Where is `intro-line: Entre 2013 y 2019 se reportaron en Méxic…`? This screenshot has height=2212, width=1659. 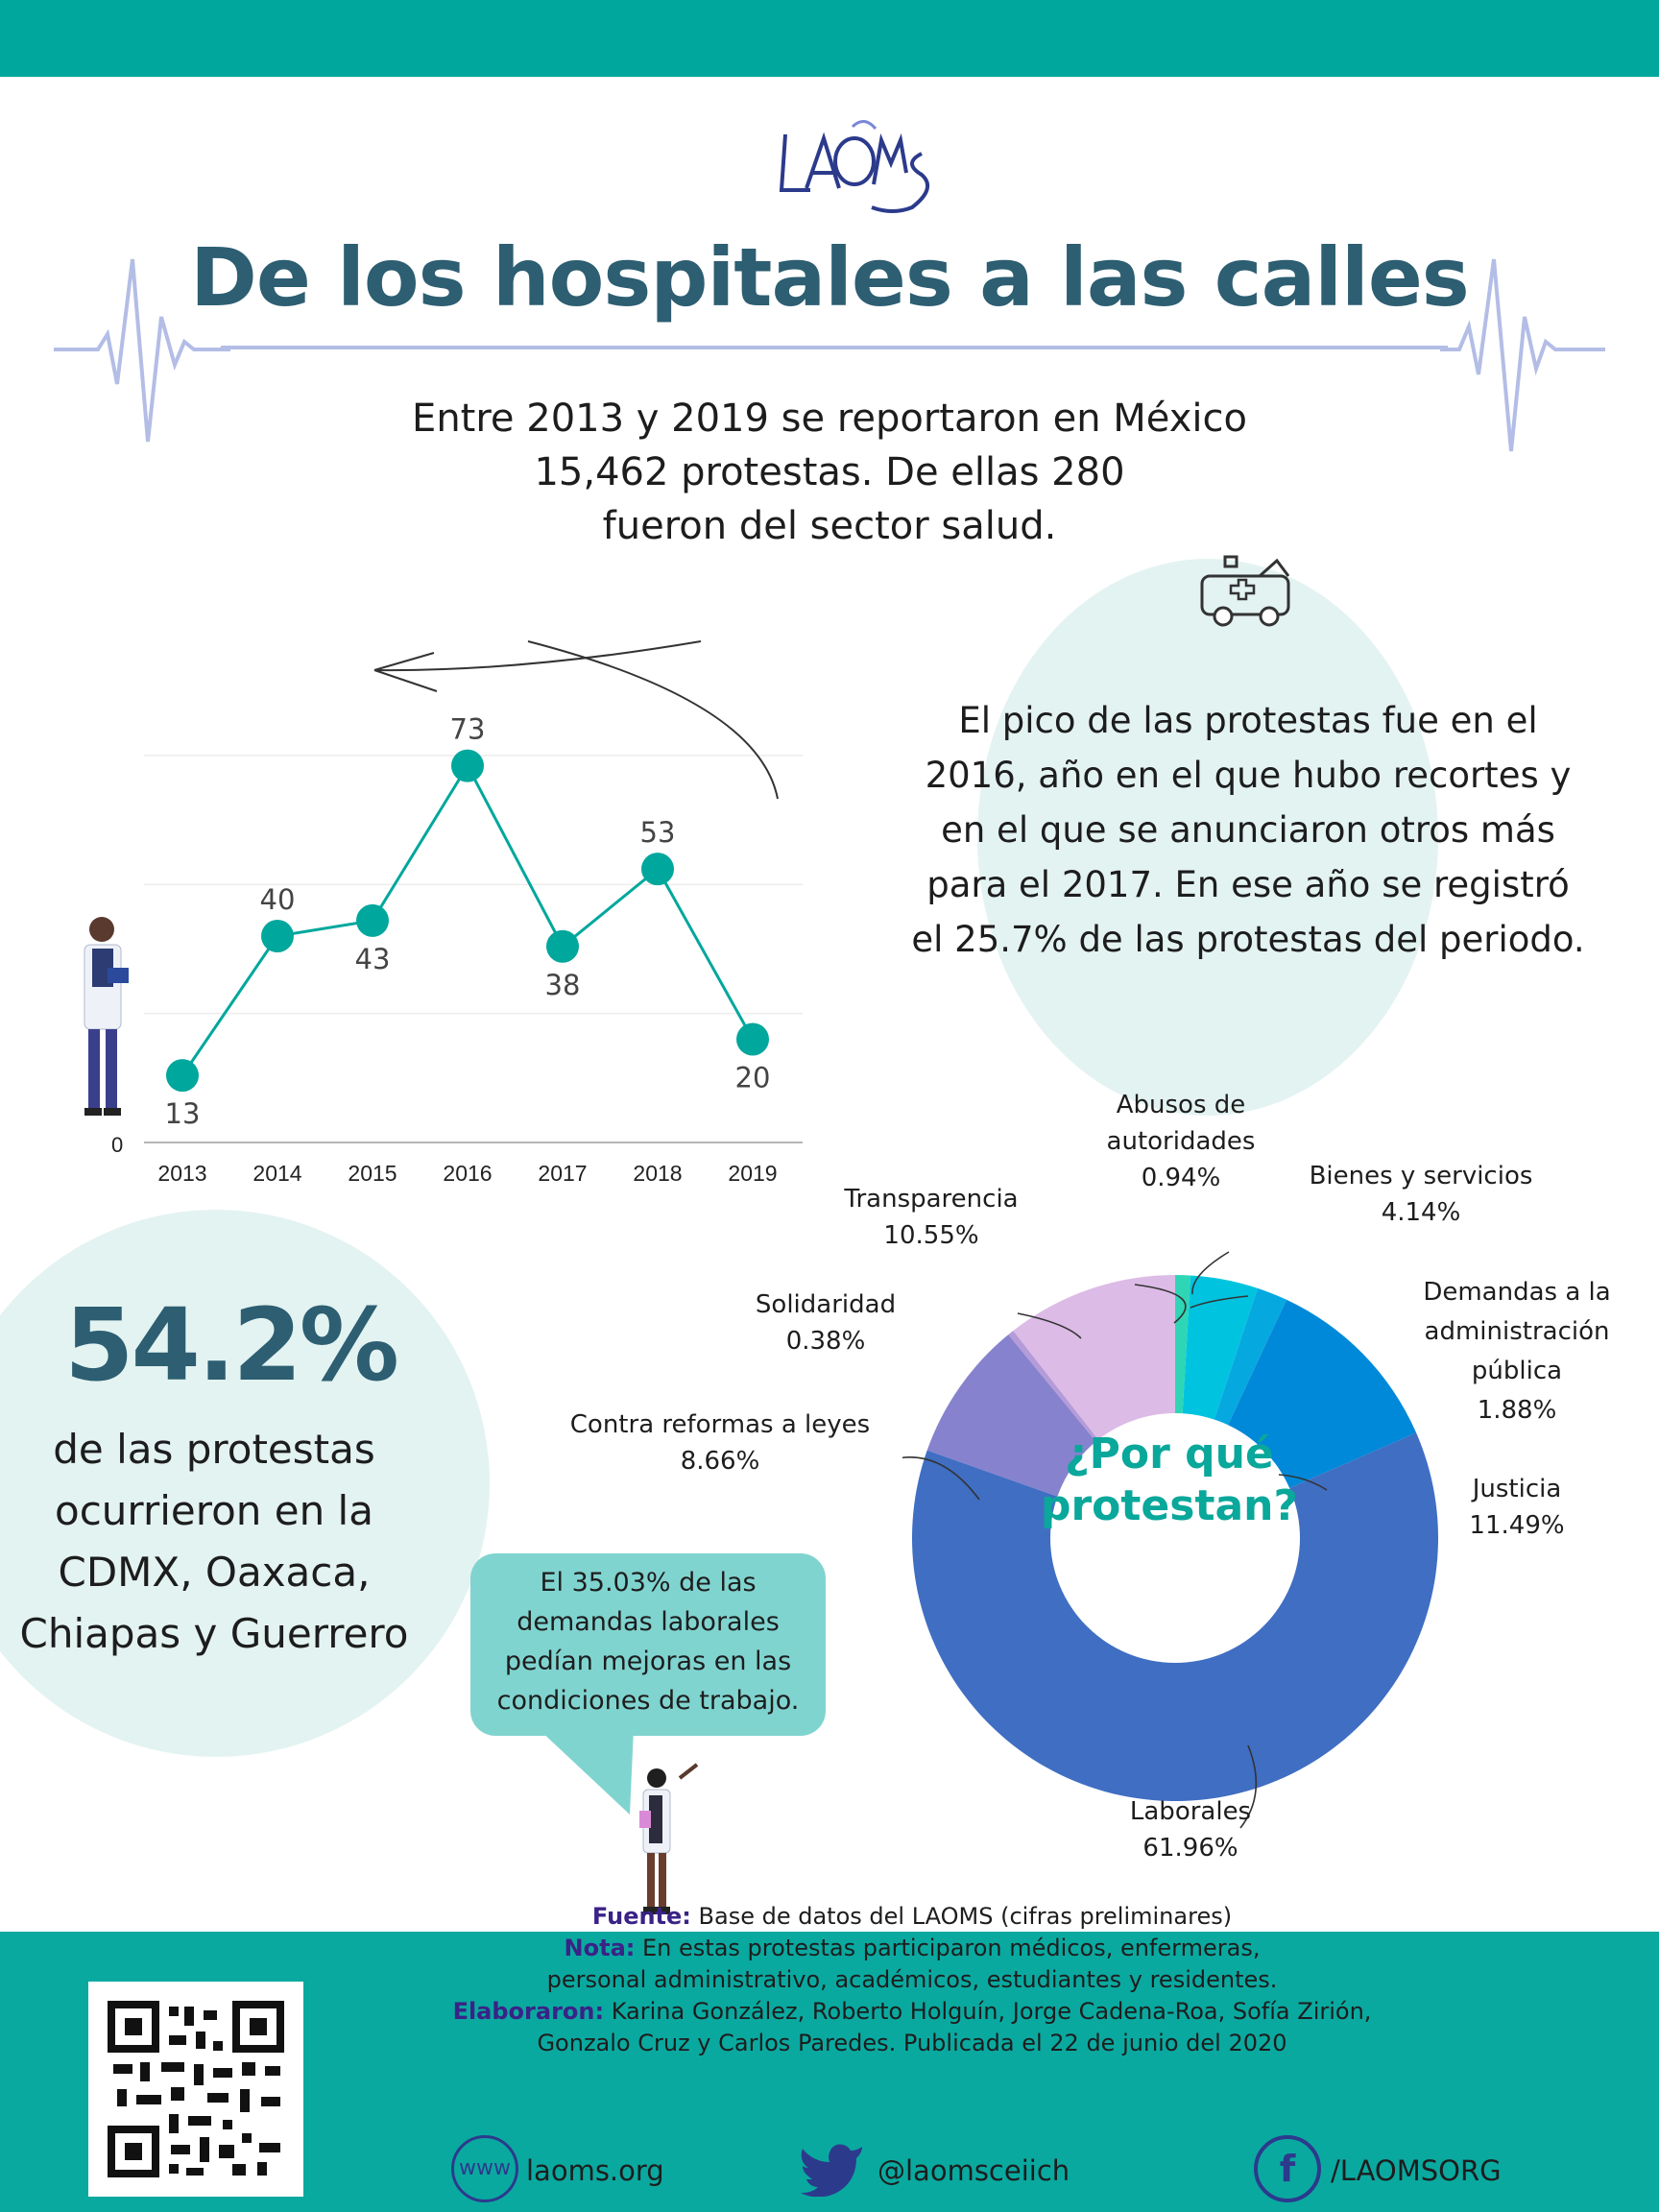 intro-line: Entre 2013 y 2019 se reportaron en Méxic… is located at coordinates (829, 419).